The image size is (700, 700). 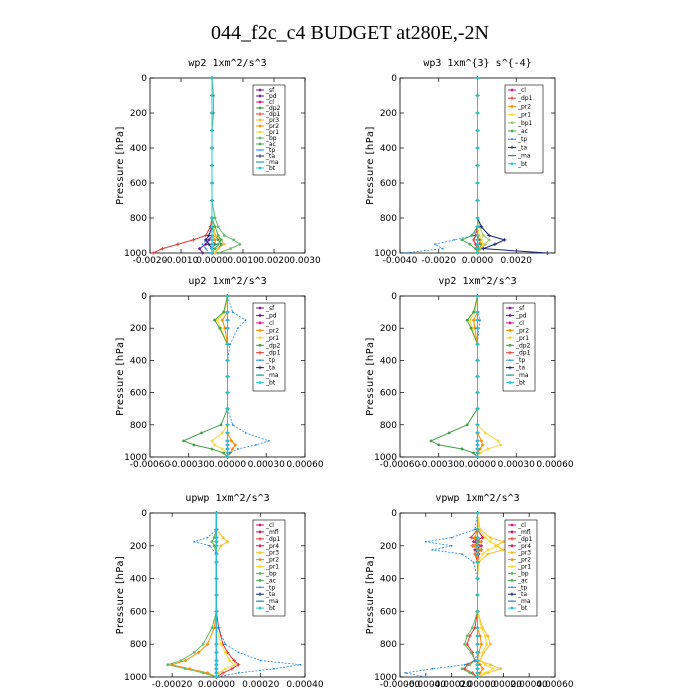 I want to click on x-tick-label: -0.00020, so click(x=172, y=685).